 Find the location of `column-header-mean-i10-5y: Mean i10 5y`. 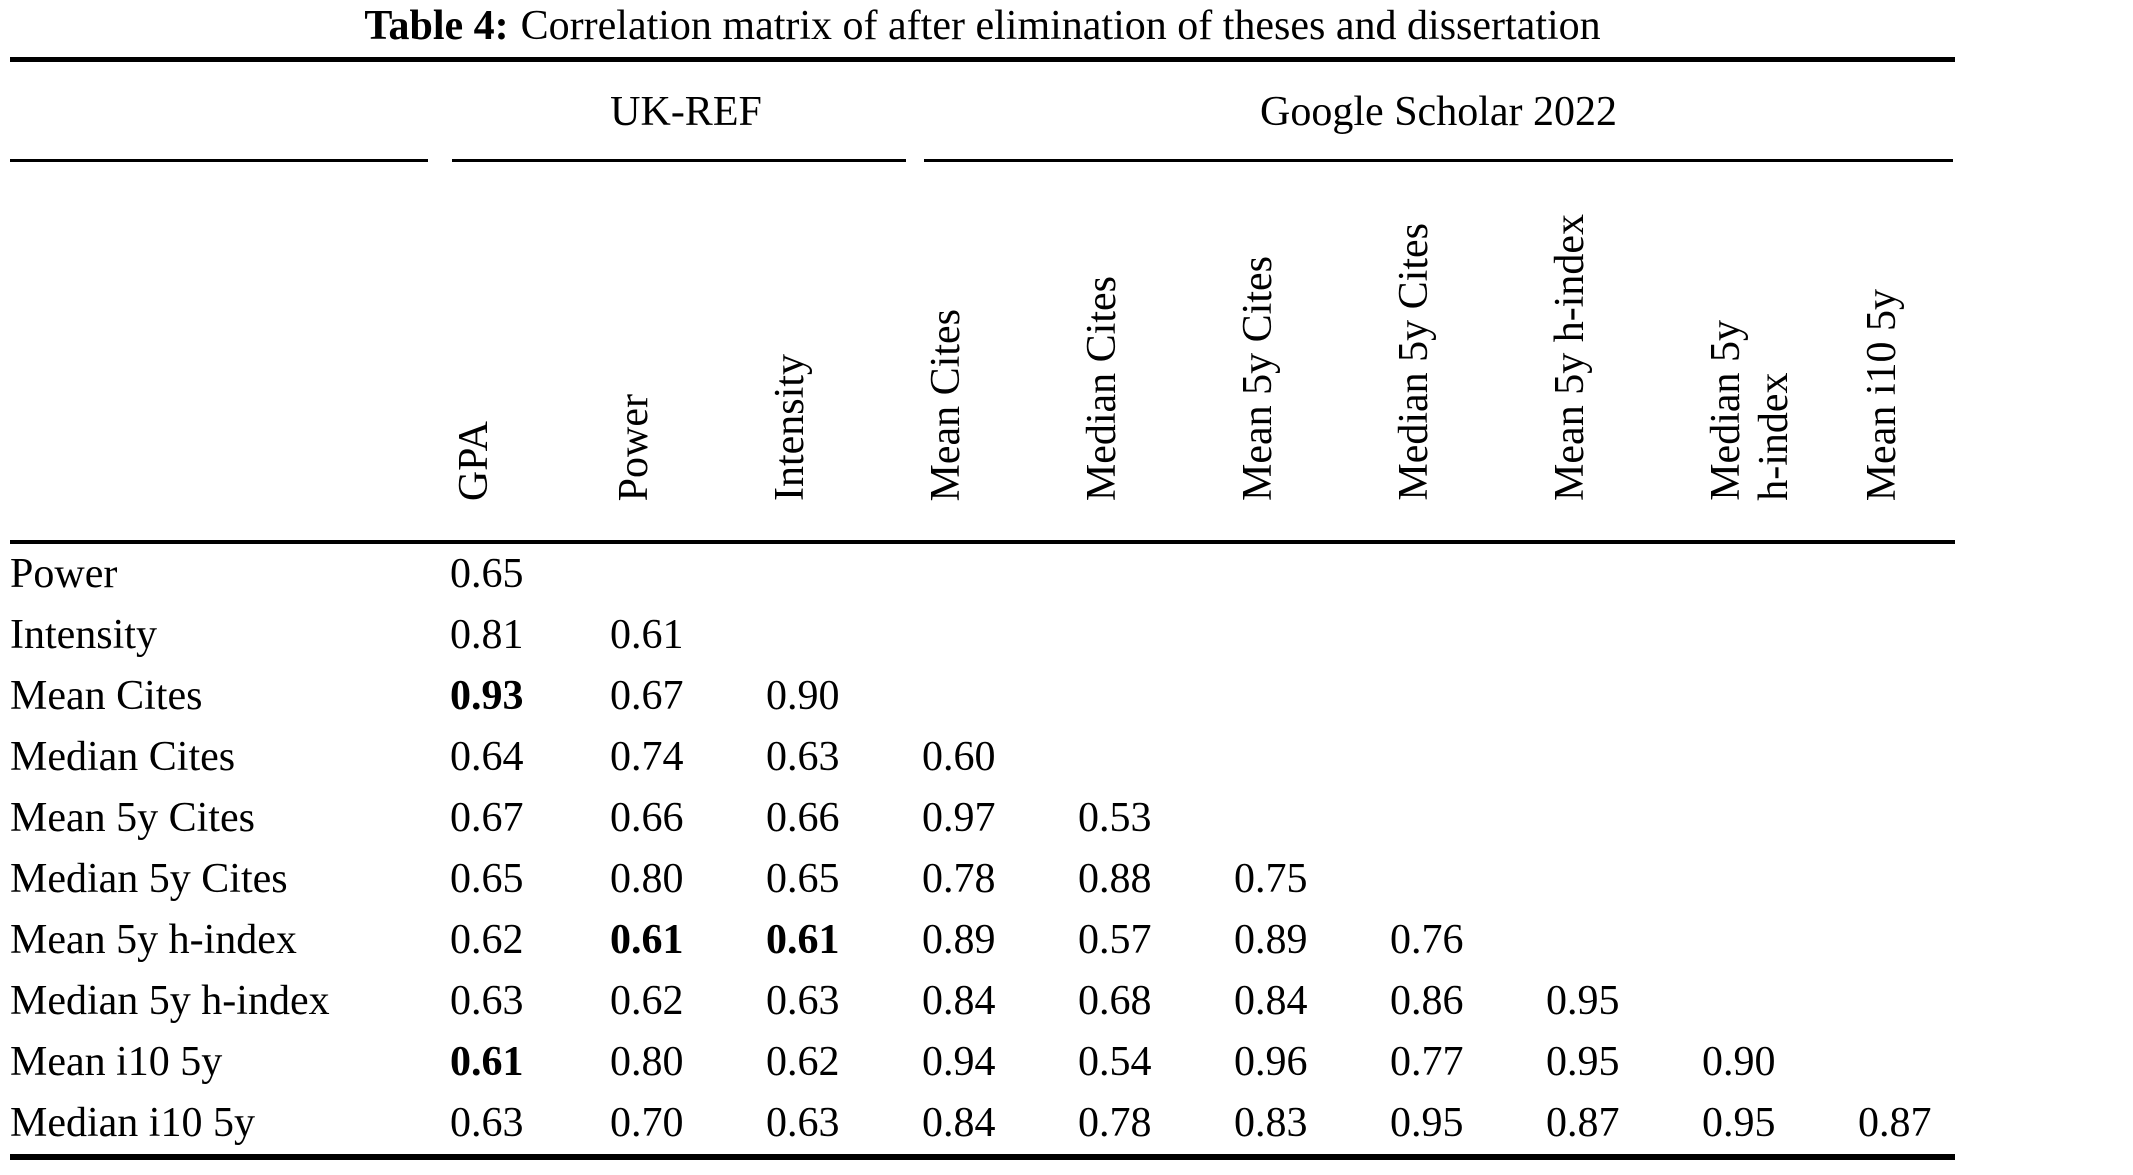

column-header-mean-i10-5y: Mean i10 5y is located at coordinates (1907, 353).